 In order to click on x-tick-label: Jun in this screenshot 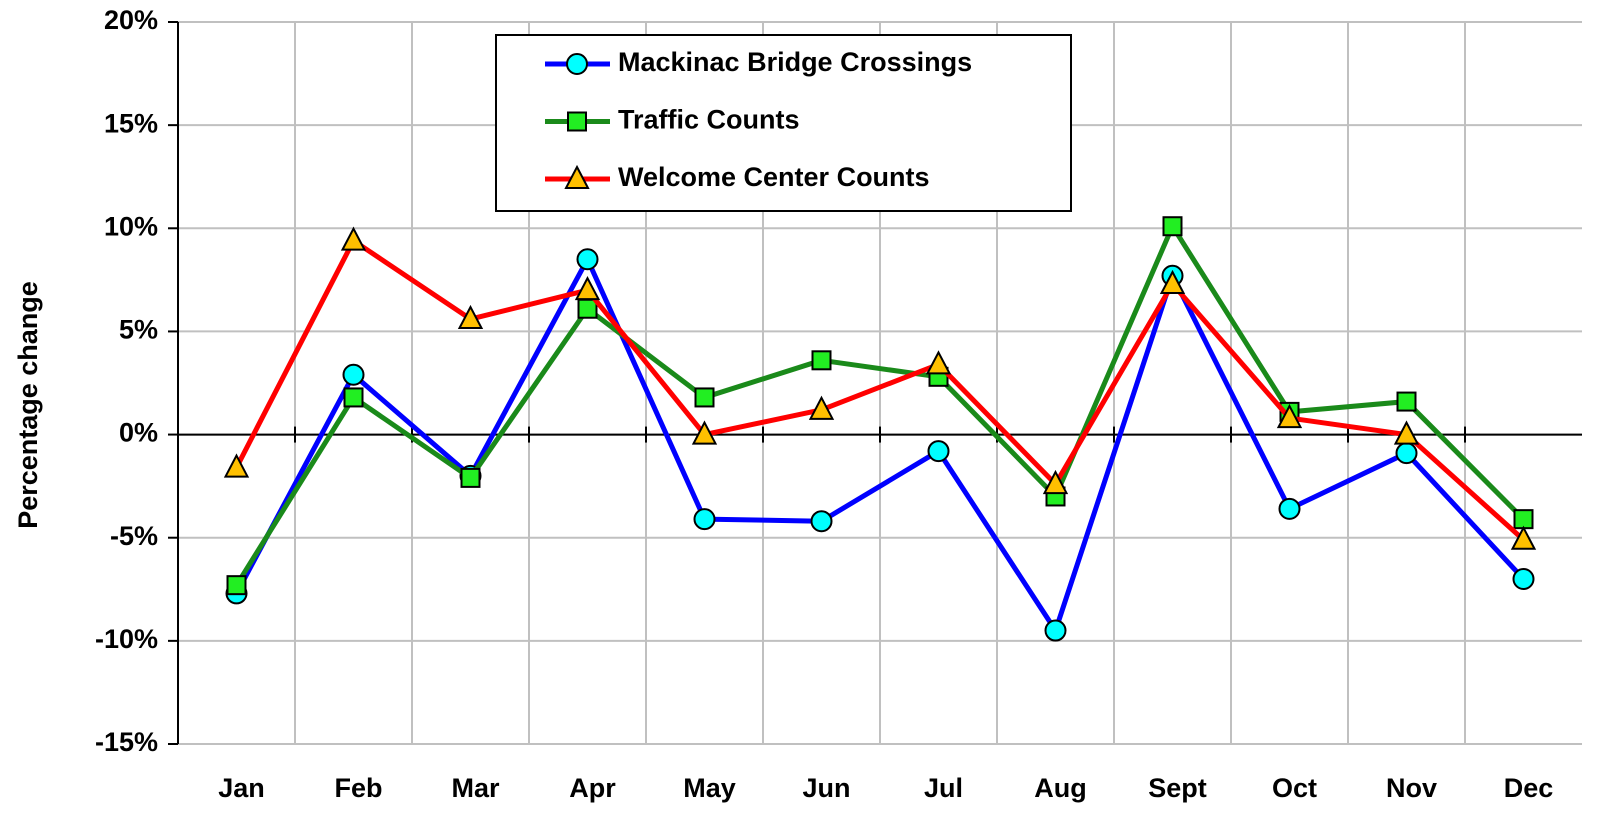, I will do `click(826, 788)`.